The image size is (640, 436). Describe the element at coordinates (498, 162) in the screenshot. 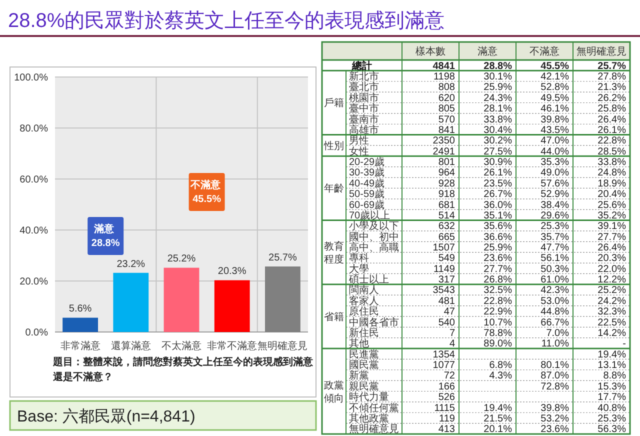

I see `text: 30.9%` at that location.